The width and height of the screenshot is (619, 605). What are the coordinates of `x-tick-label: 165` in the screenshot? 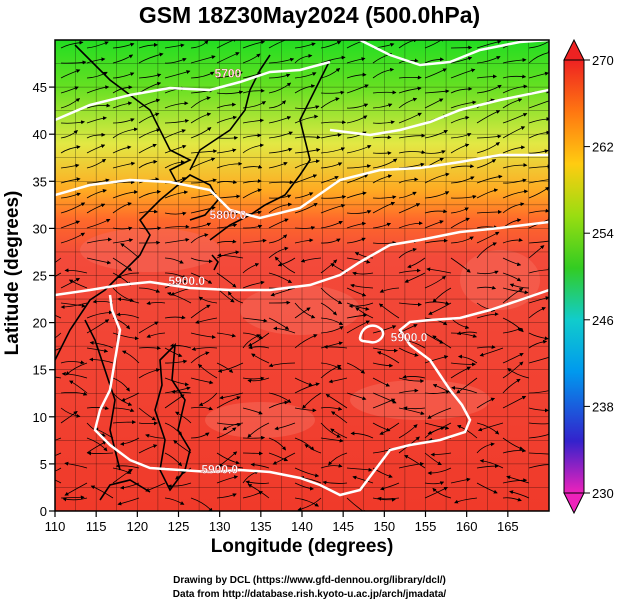 It's located at (508, 526).